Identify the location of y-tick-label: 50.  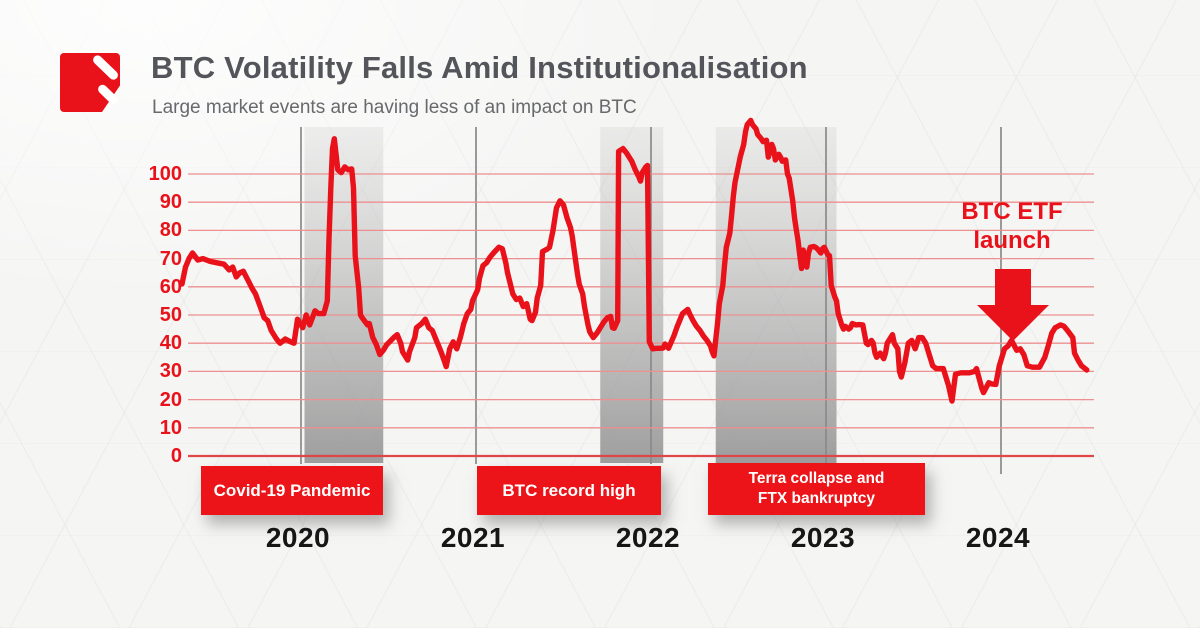
(170, 315).